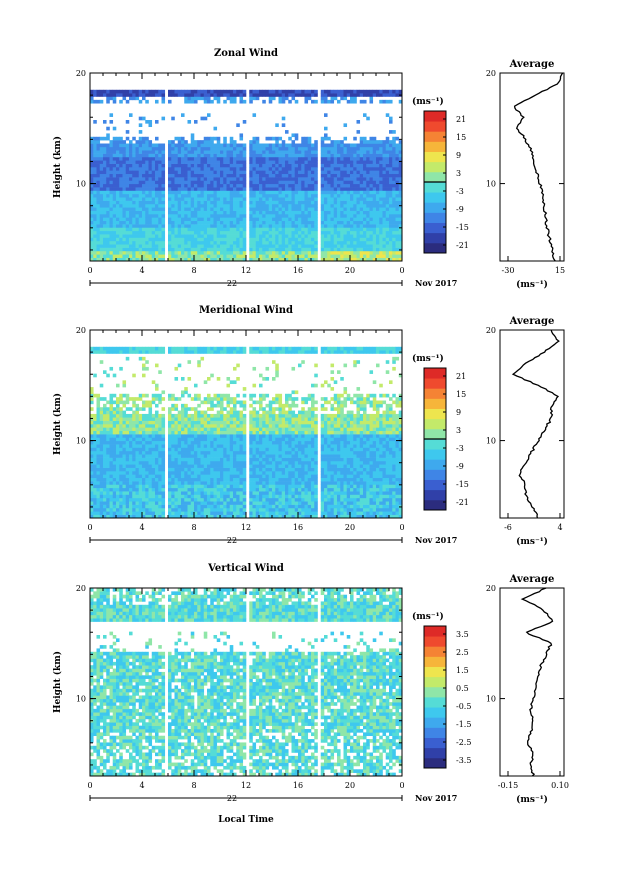 The image size is (621, 873). What do you see at coordinates (435, 217) in the screenshot?
I see `colorbar-swatch` at bounding box center [435, 217].